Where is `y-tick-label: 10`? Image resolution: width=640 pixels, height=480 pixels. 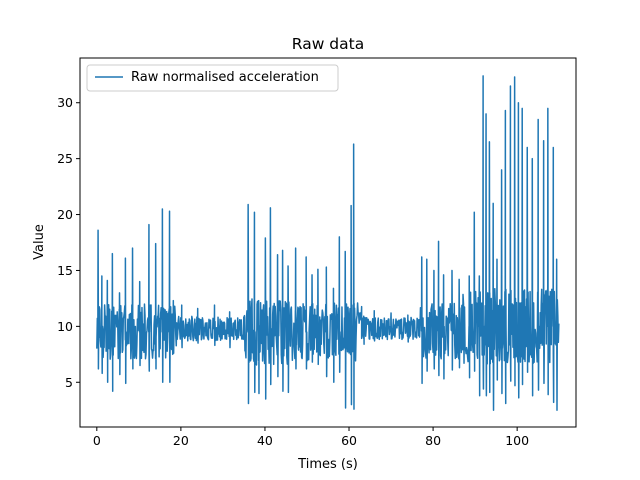
y-tick-label: 10 is located at coordinates (65, 326).